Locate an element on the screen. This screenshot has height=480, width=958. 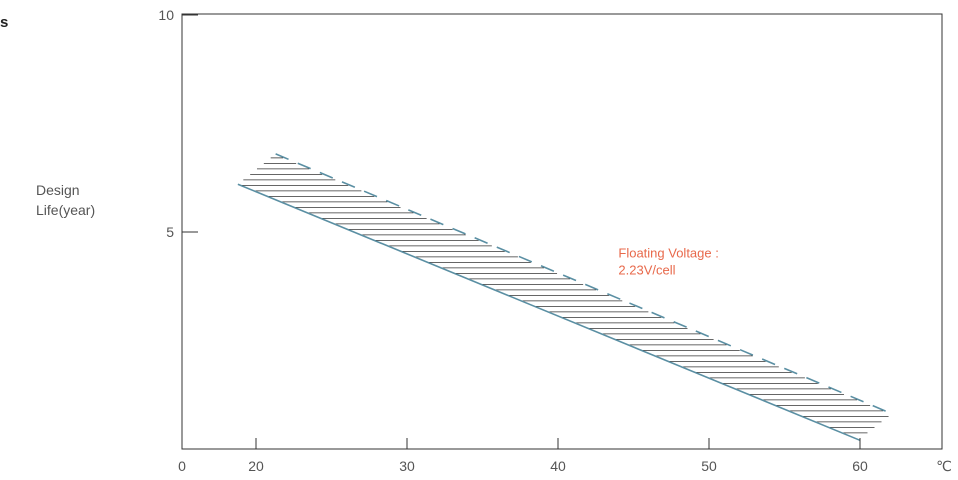
annotation-line: 2.23V/cell is located at coordinates (646, 269).